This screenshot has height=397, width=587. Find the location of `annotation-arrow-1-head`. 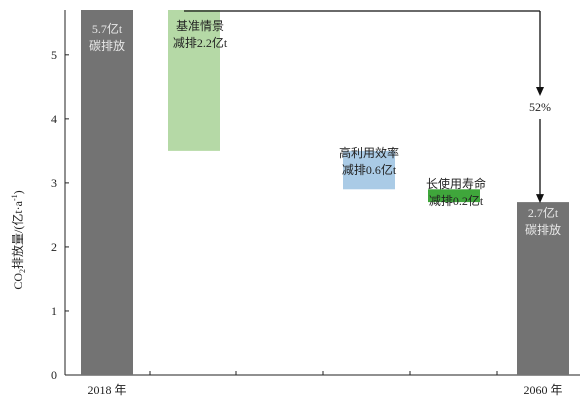

annotation-arrow-1-head is located at coordinates (540, 91).